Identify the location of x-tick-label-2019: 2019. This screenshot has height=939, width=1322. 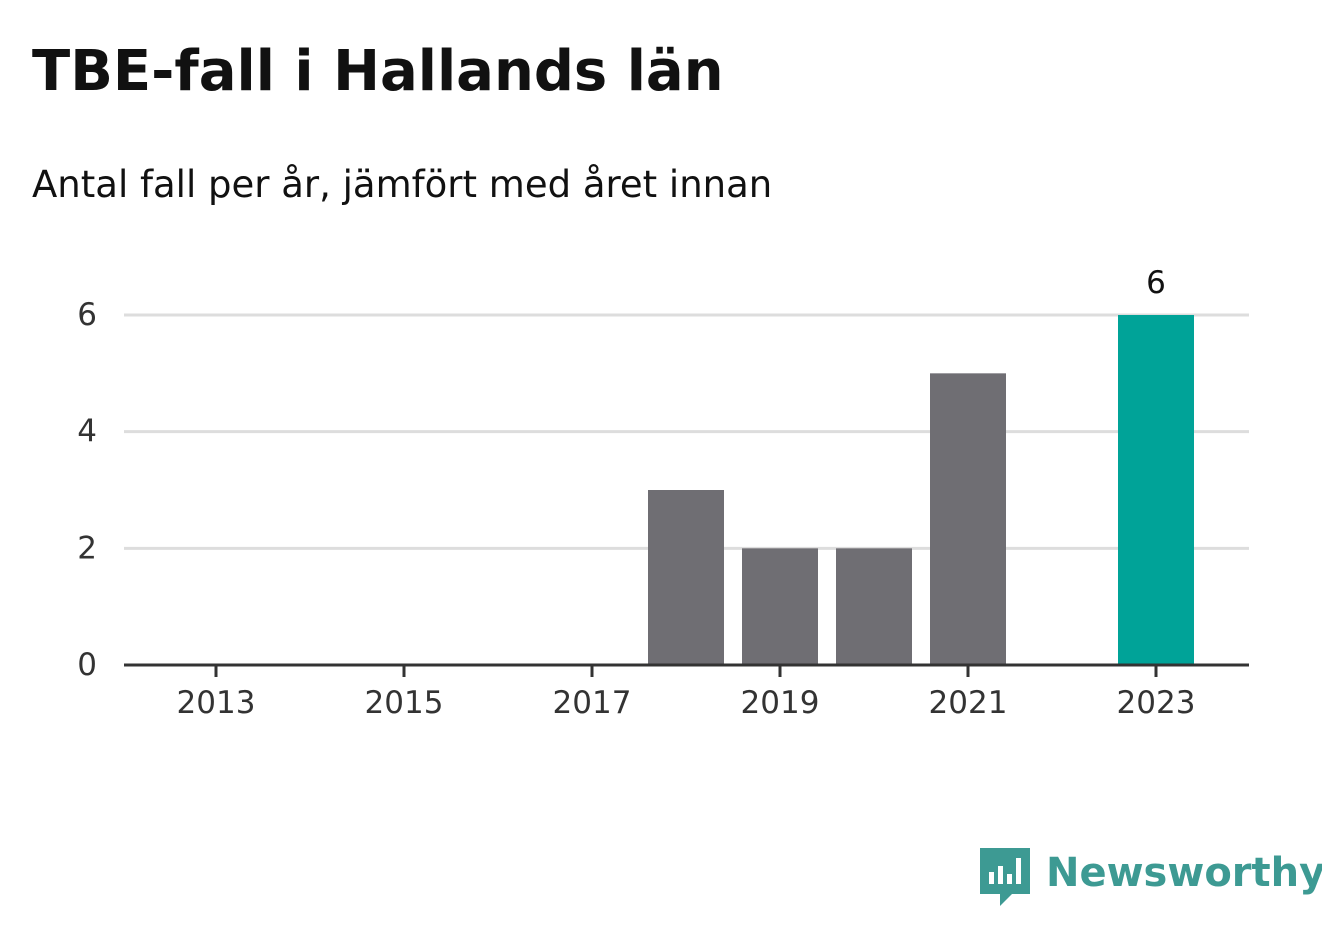
(780, 703).